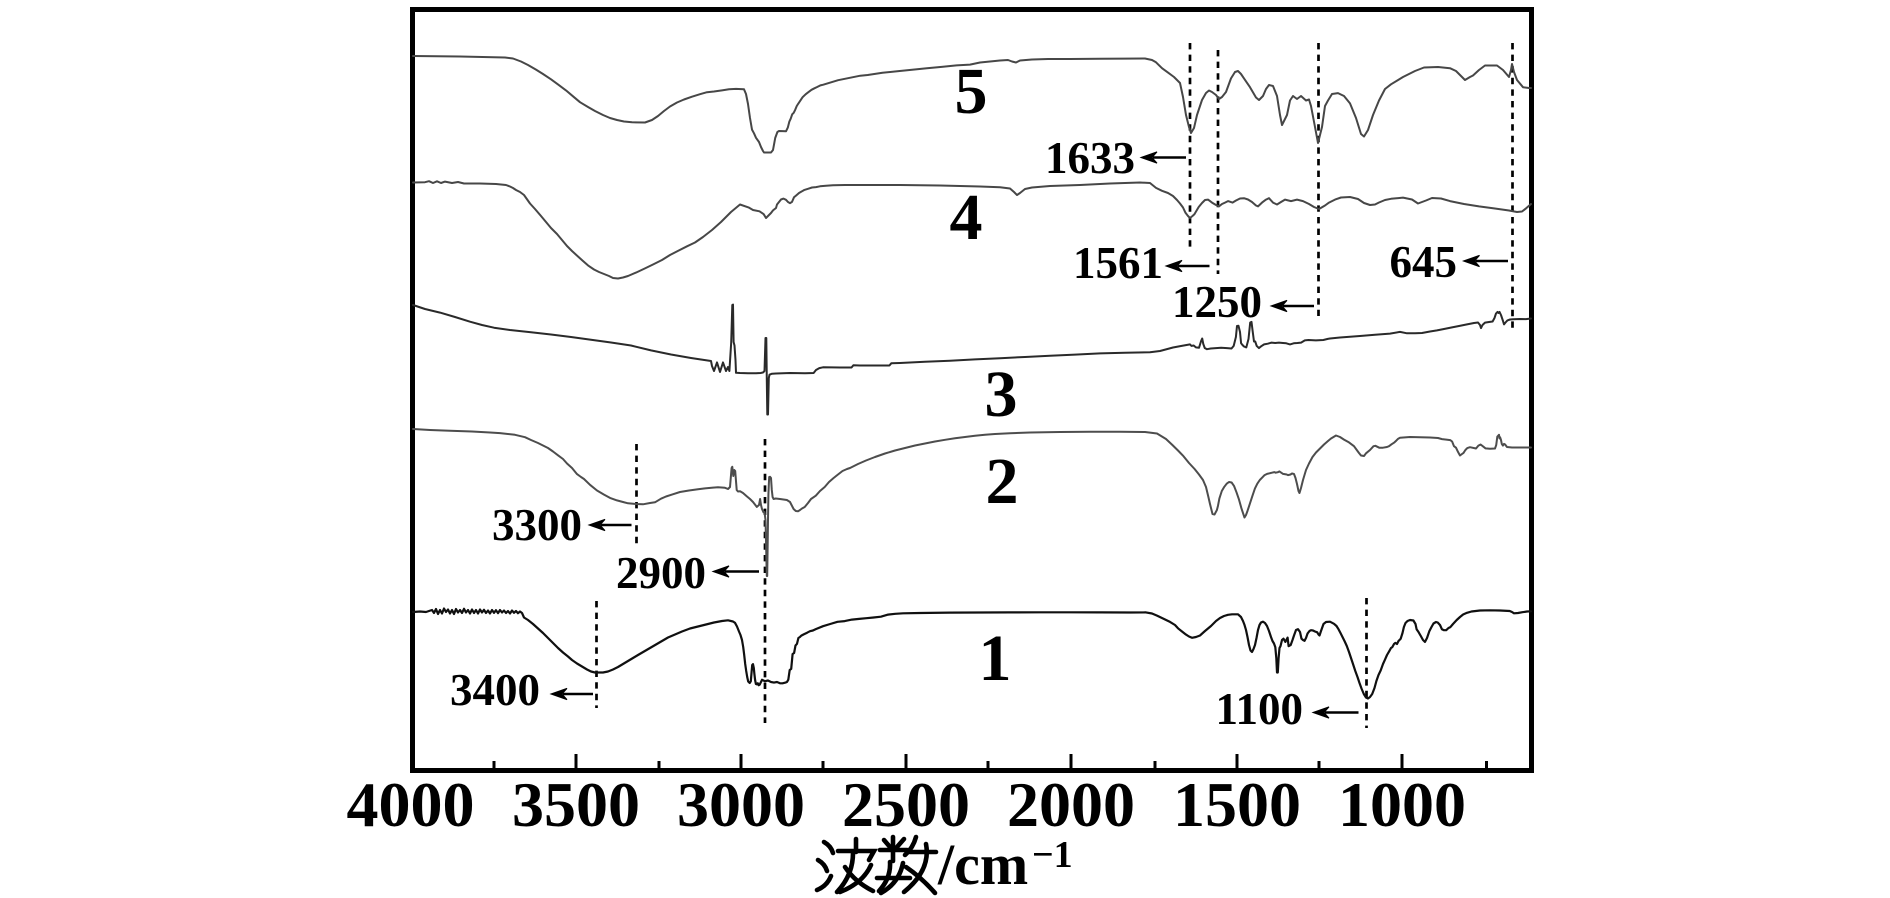  Describe the element at coordinates (411, 804) in the screenshot. I see `svg-text: 4000` at that location.